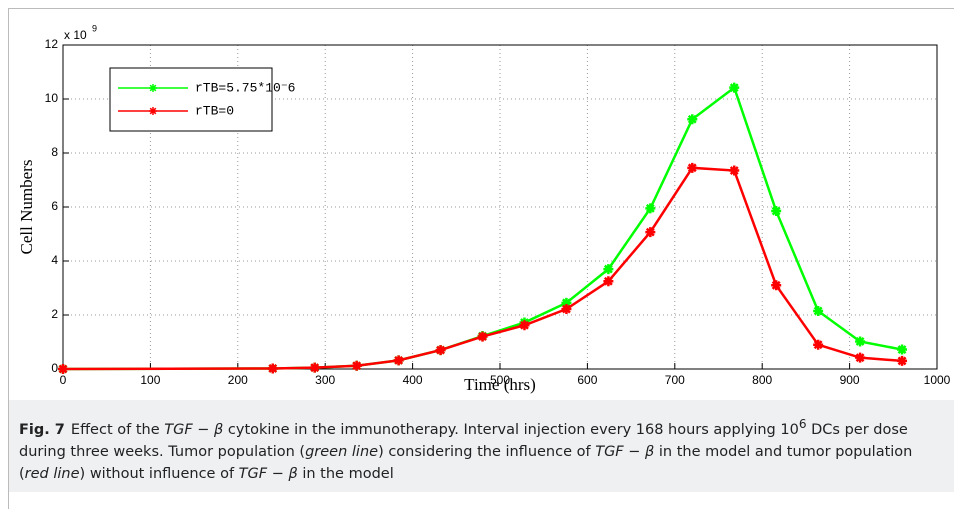 The width and height of the screenshot is (954, 516). I want to click on caption-text: ) considering the influence of, so click(487, 451).